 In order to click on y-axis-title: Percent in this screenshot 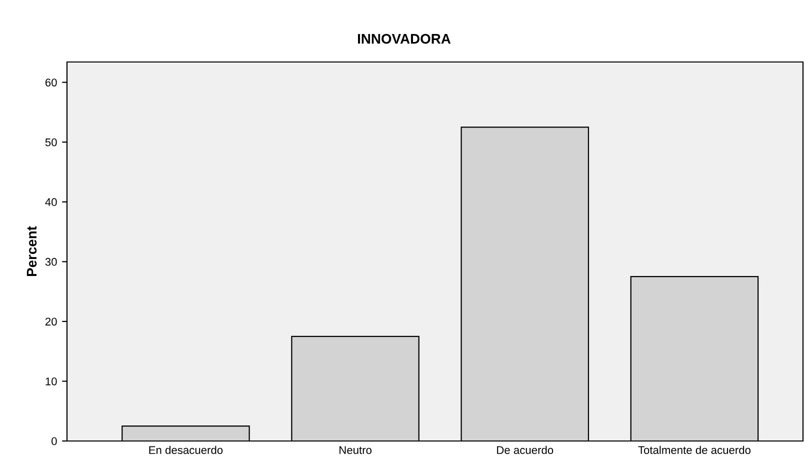, I will do `click(31, 251)`.